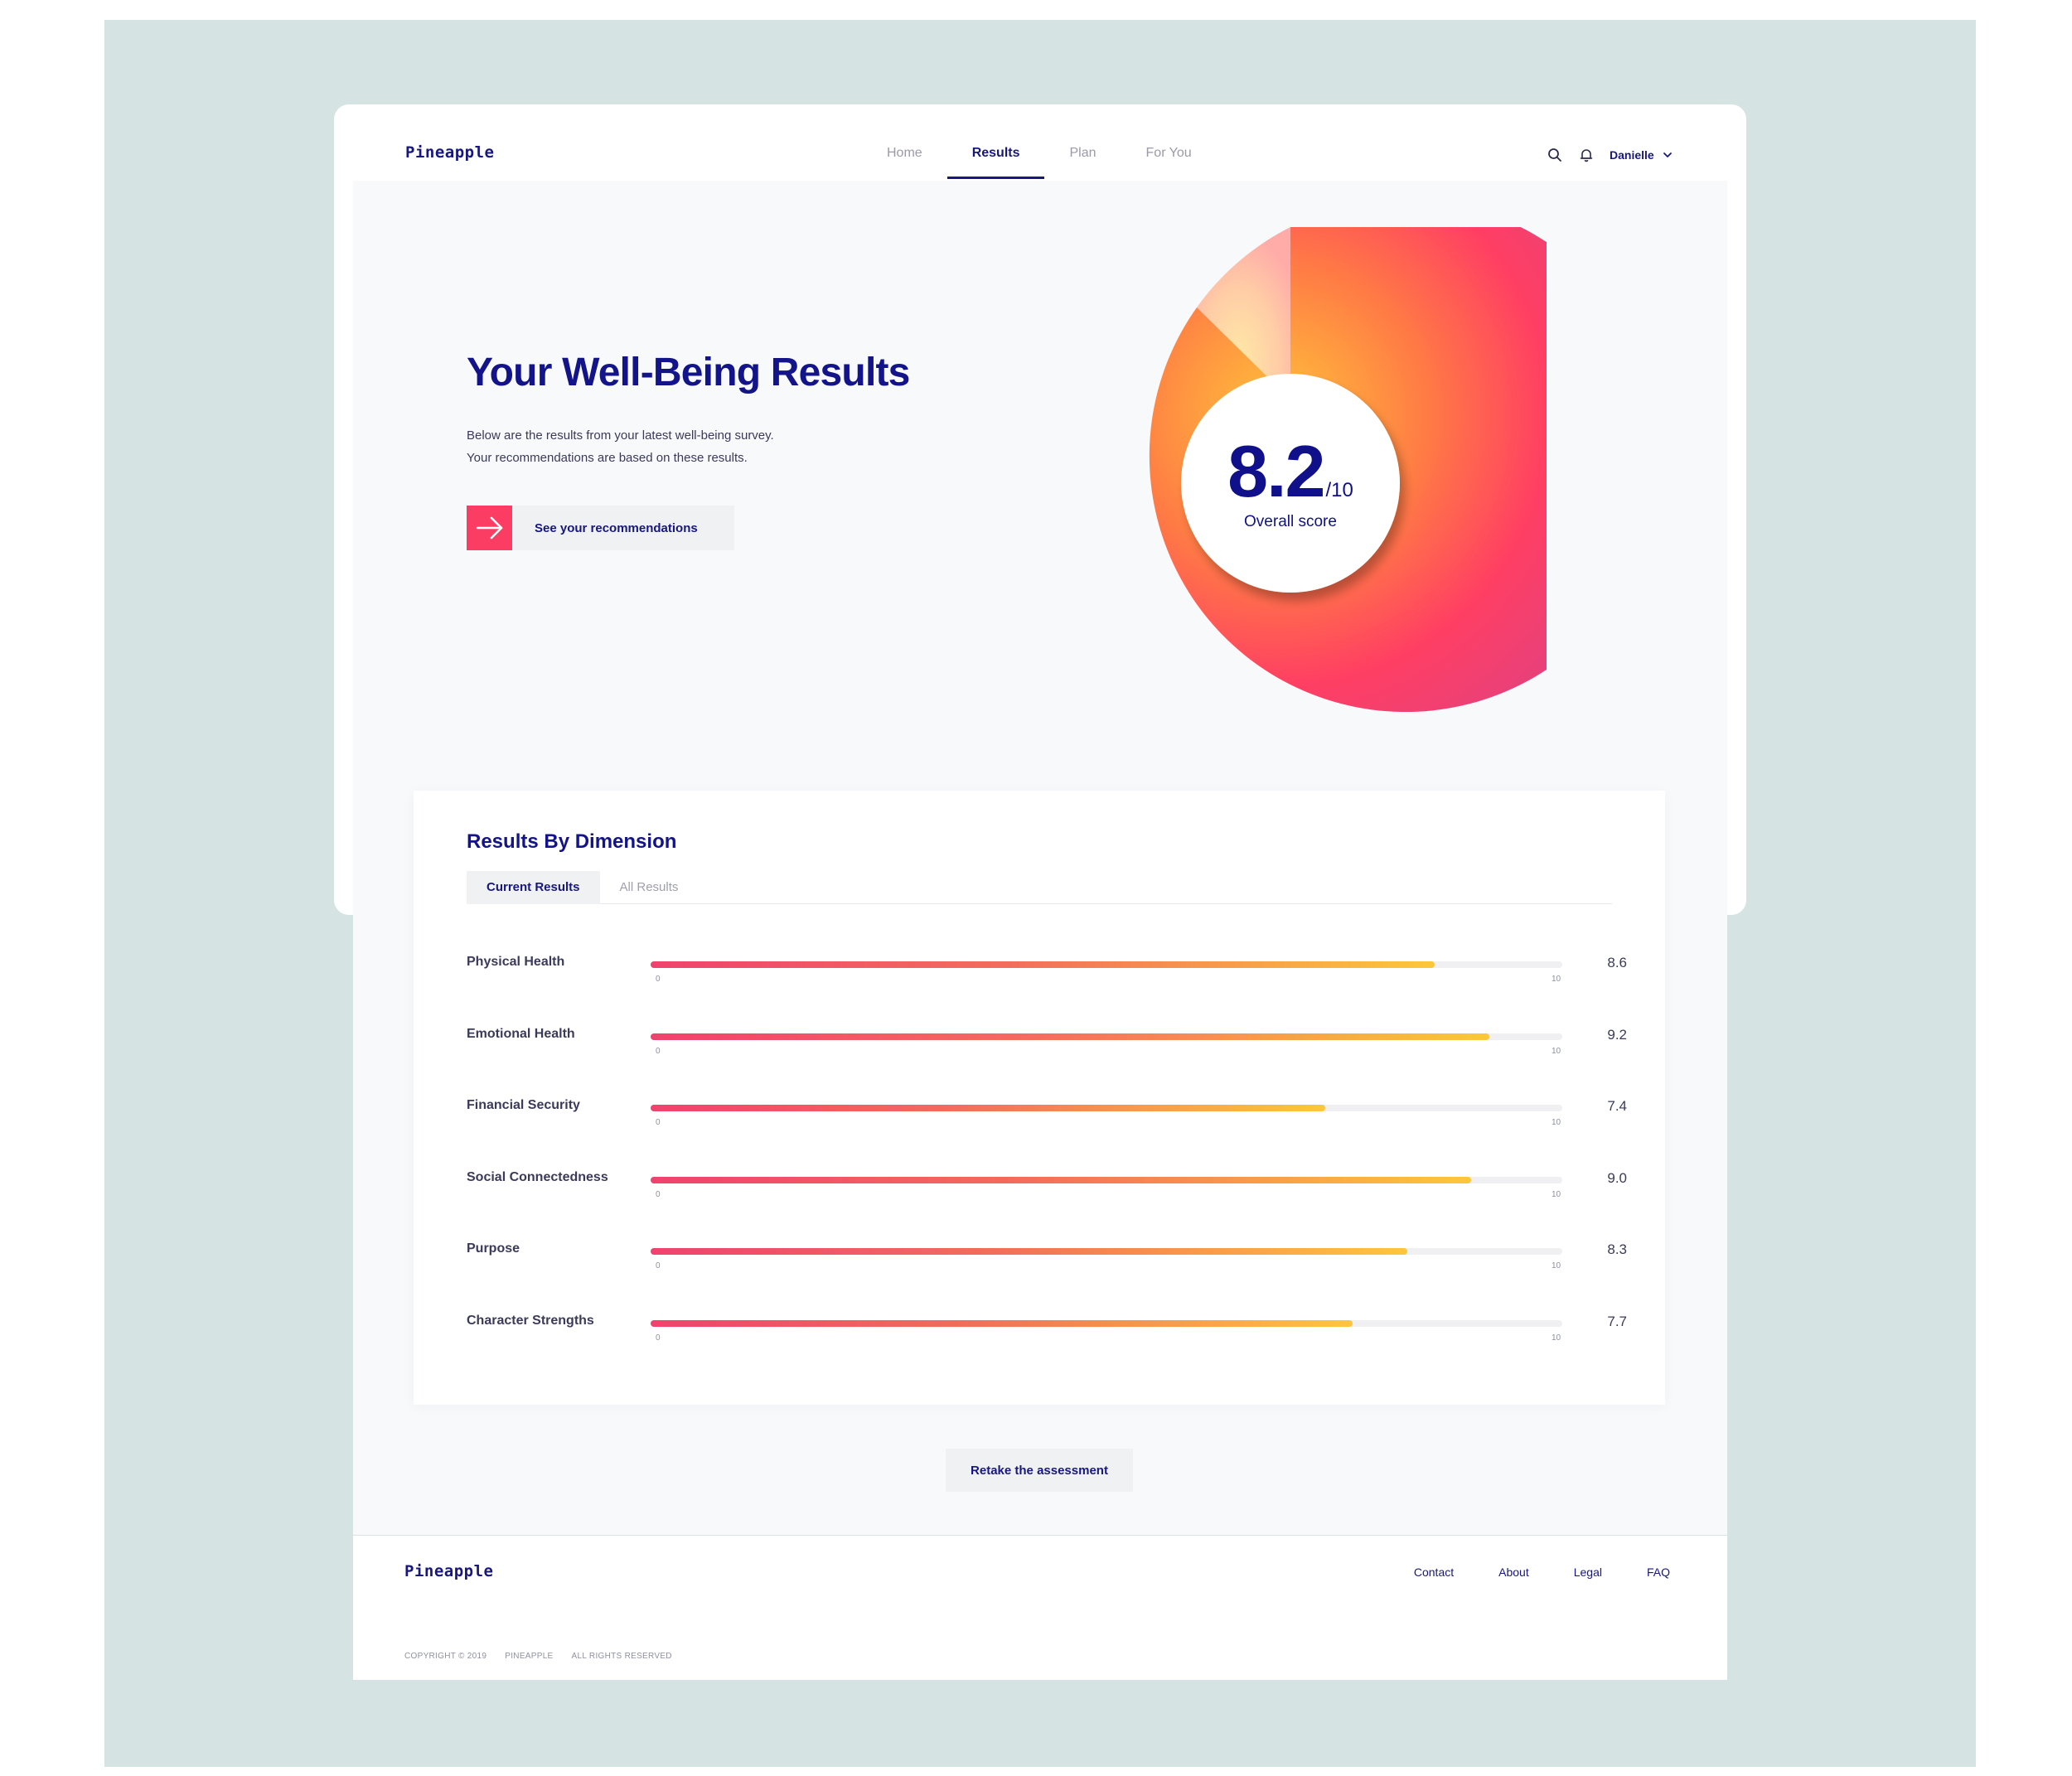 The width and height of the screenshot is (2072, 1776). What do you see at coordinates (516, 962) in the screenshot?
I see `dimension-label: Physical Health` at bounding box center [516, 962].